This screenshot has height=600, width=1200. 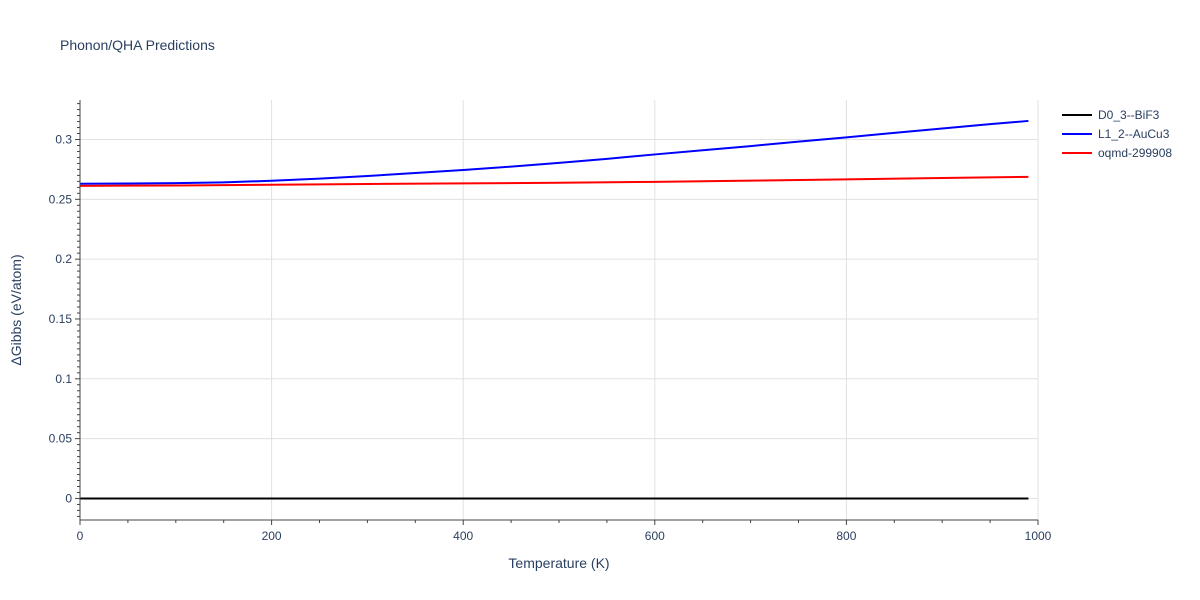 What do you see at coordinates (68, 498) in the screenshot?
I see `y-tick-label: 0` at bounding box center [68, 498].